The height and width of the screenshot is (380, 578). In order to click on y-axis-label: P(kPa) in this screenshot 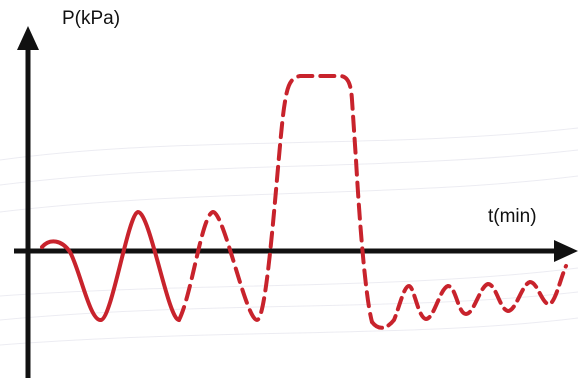, I will do `click(91, 18)`.